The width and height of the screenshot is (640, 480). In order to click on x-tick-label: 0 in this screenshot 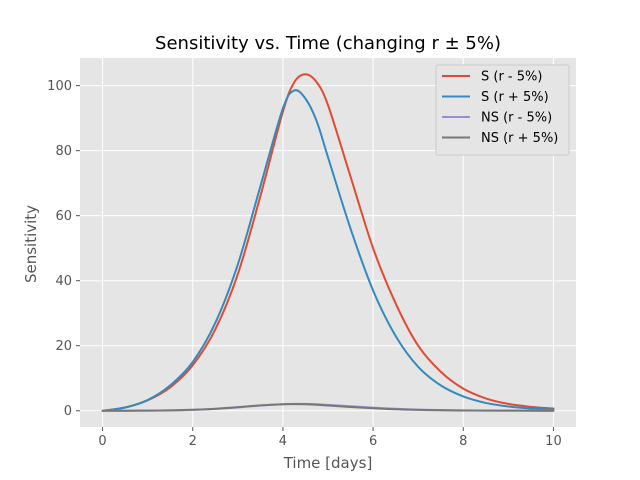, I will do `click(102, 441)`.